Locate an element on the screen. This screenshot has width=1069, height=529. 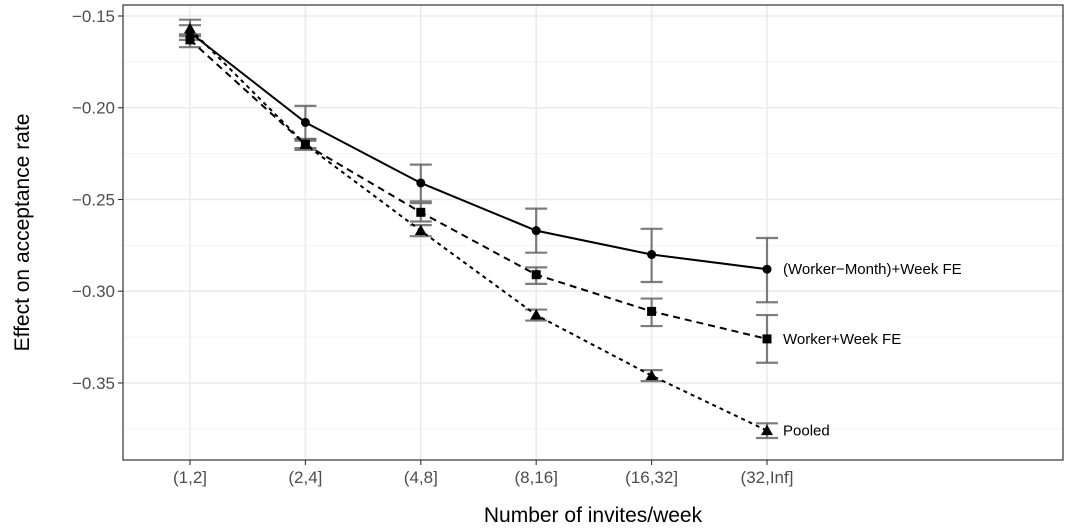
x-tick-label: (16,32] is located at coordinates (651, 477).